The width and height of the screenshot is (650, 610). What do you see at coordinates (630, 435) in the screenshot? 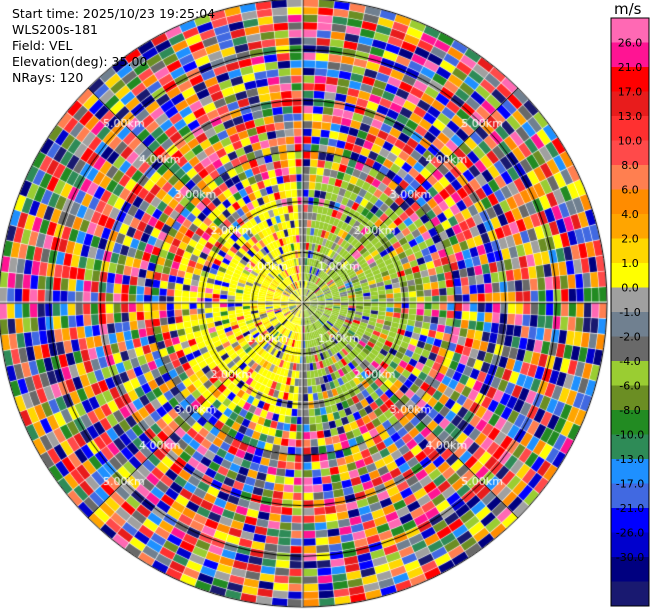
I see `colorbar-tick-label: -10.0` at bounding box center [630, 435].